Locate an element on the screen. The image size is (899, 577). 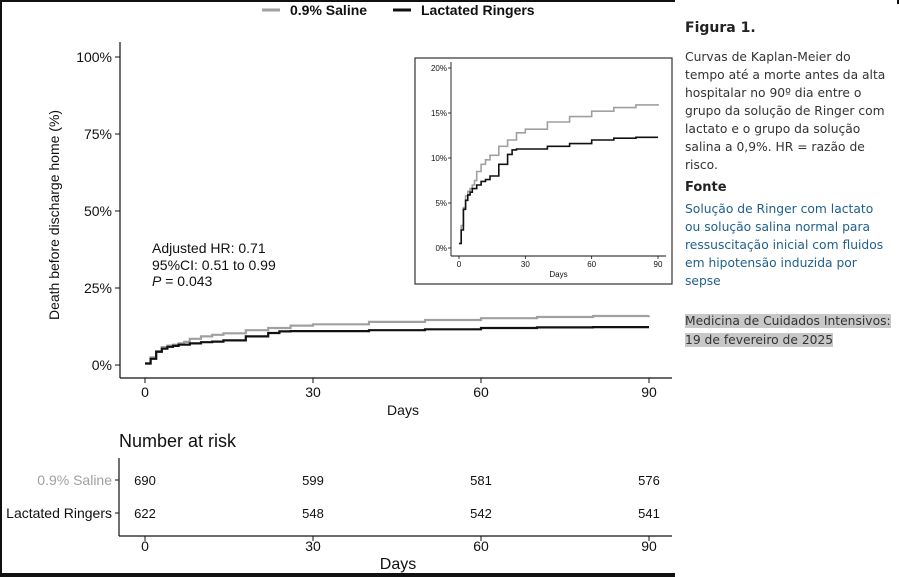
inset-x-tick-label: 60 is located at coordinates (591, 264).